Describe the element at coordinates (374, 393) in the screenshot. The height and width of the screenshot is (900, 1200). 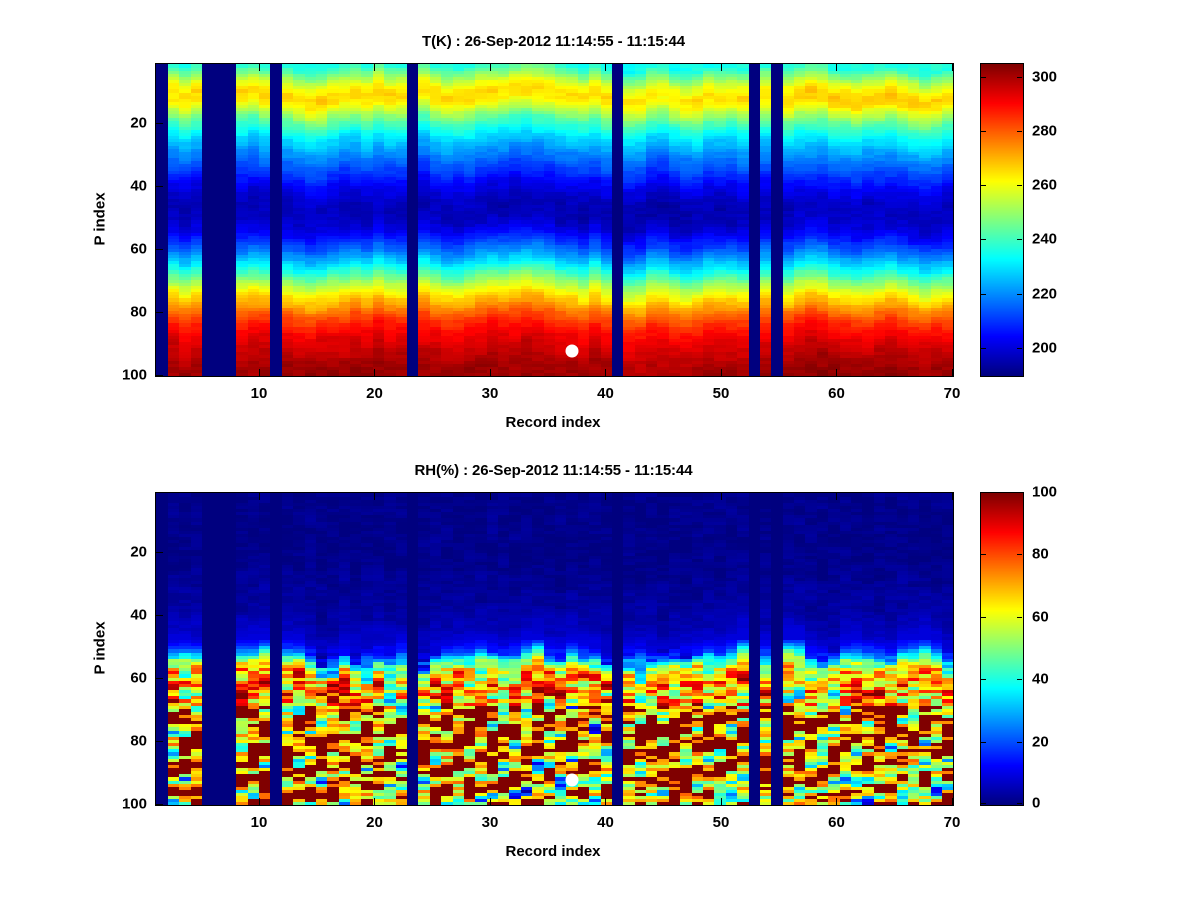
I see `x-tick-label: 20` at that location.